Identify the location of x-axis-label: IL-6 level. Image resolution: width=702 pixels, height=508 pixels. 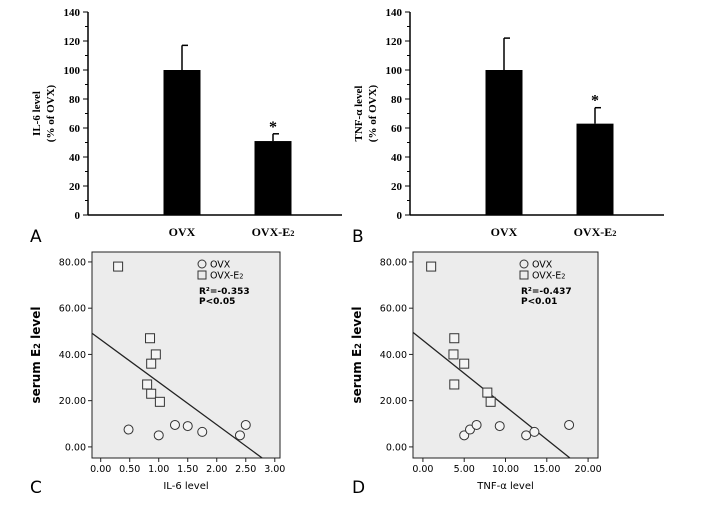
(185, 486).